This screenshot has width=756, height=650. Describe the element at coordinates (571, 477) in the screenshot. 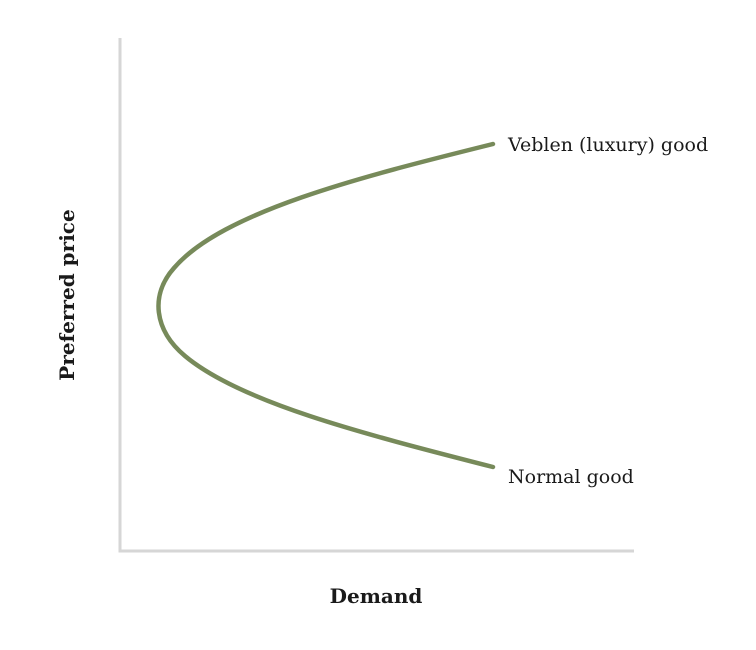

I see `normal-good-label: Normal good` at that location.